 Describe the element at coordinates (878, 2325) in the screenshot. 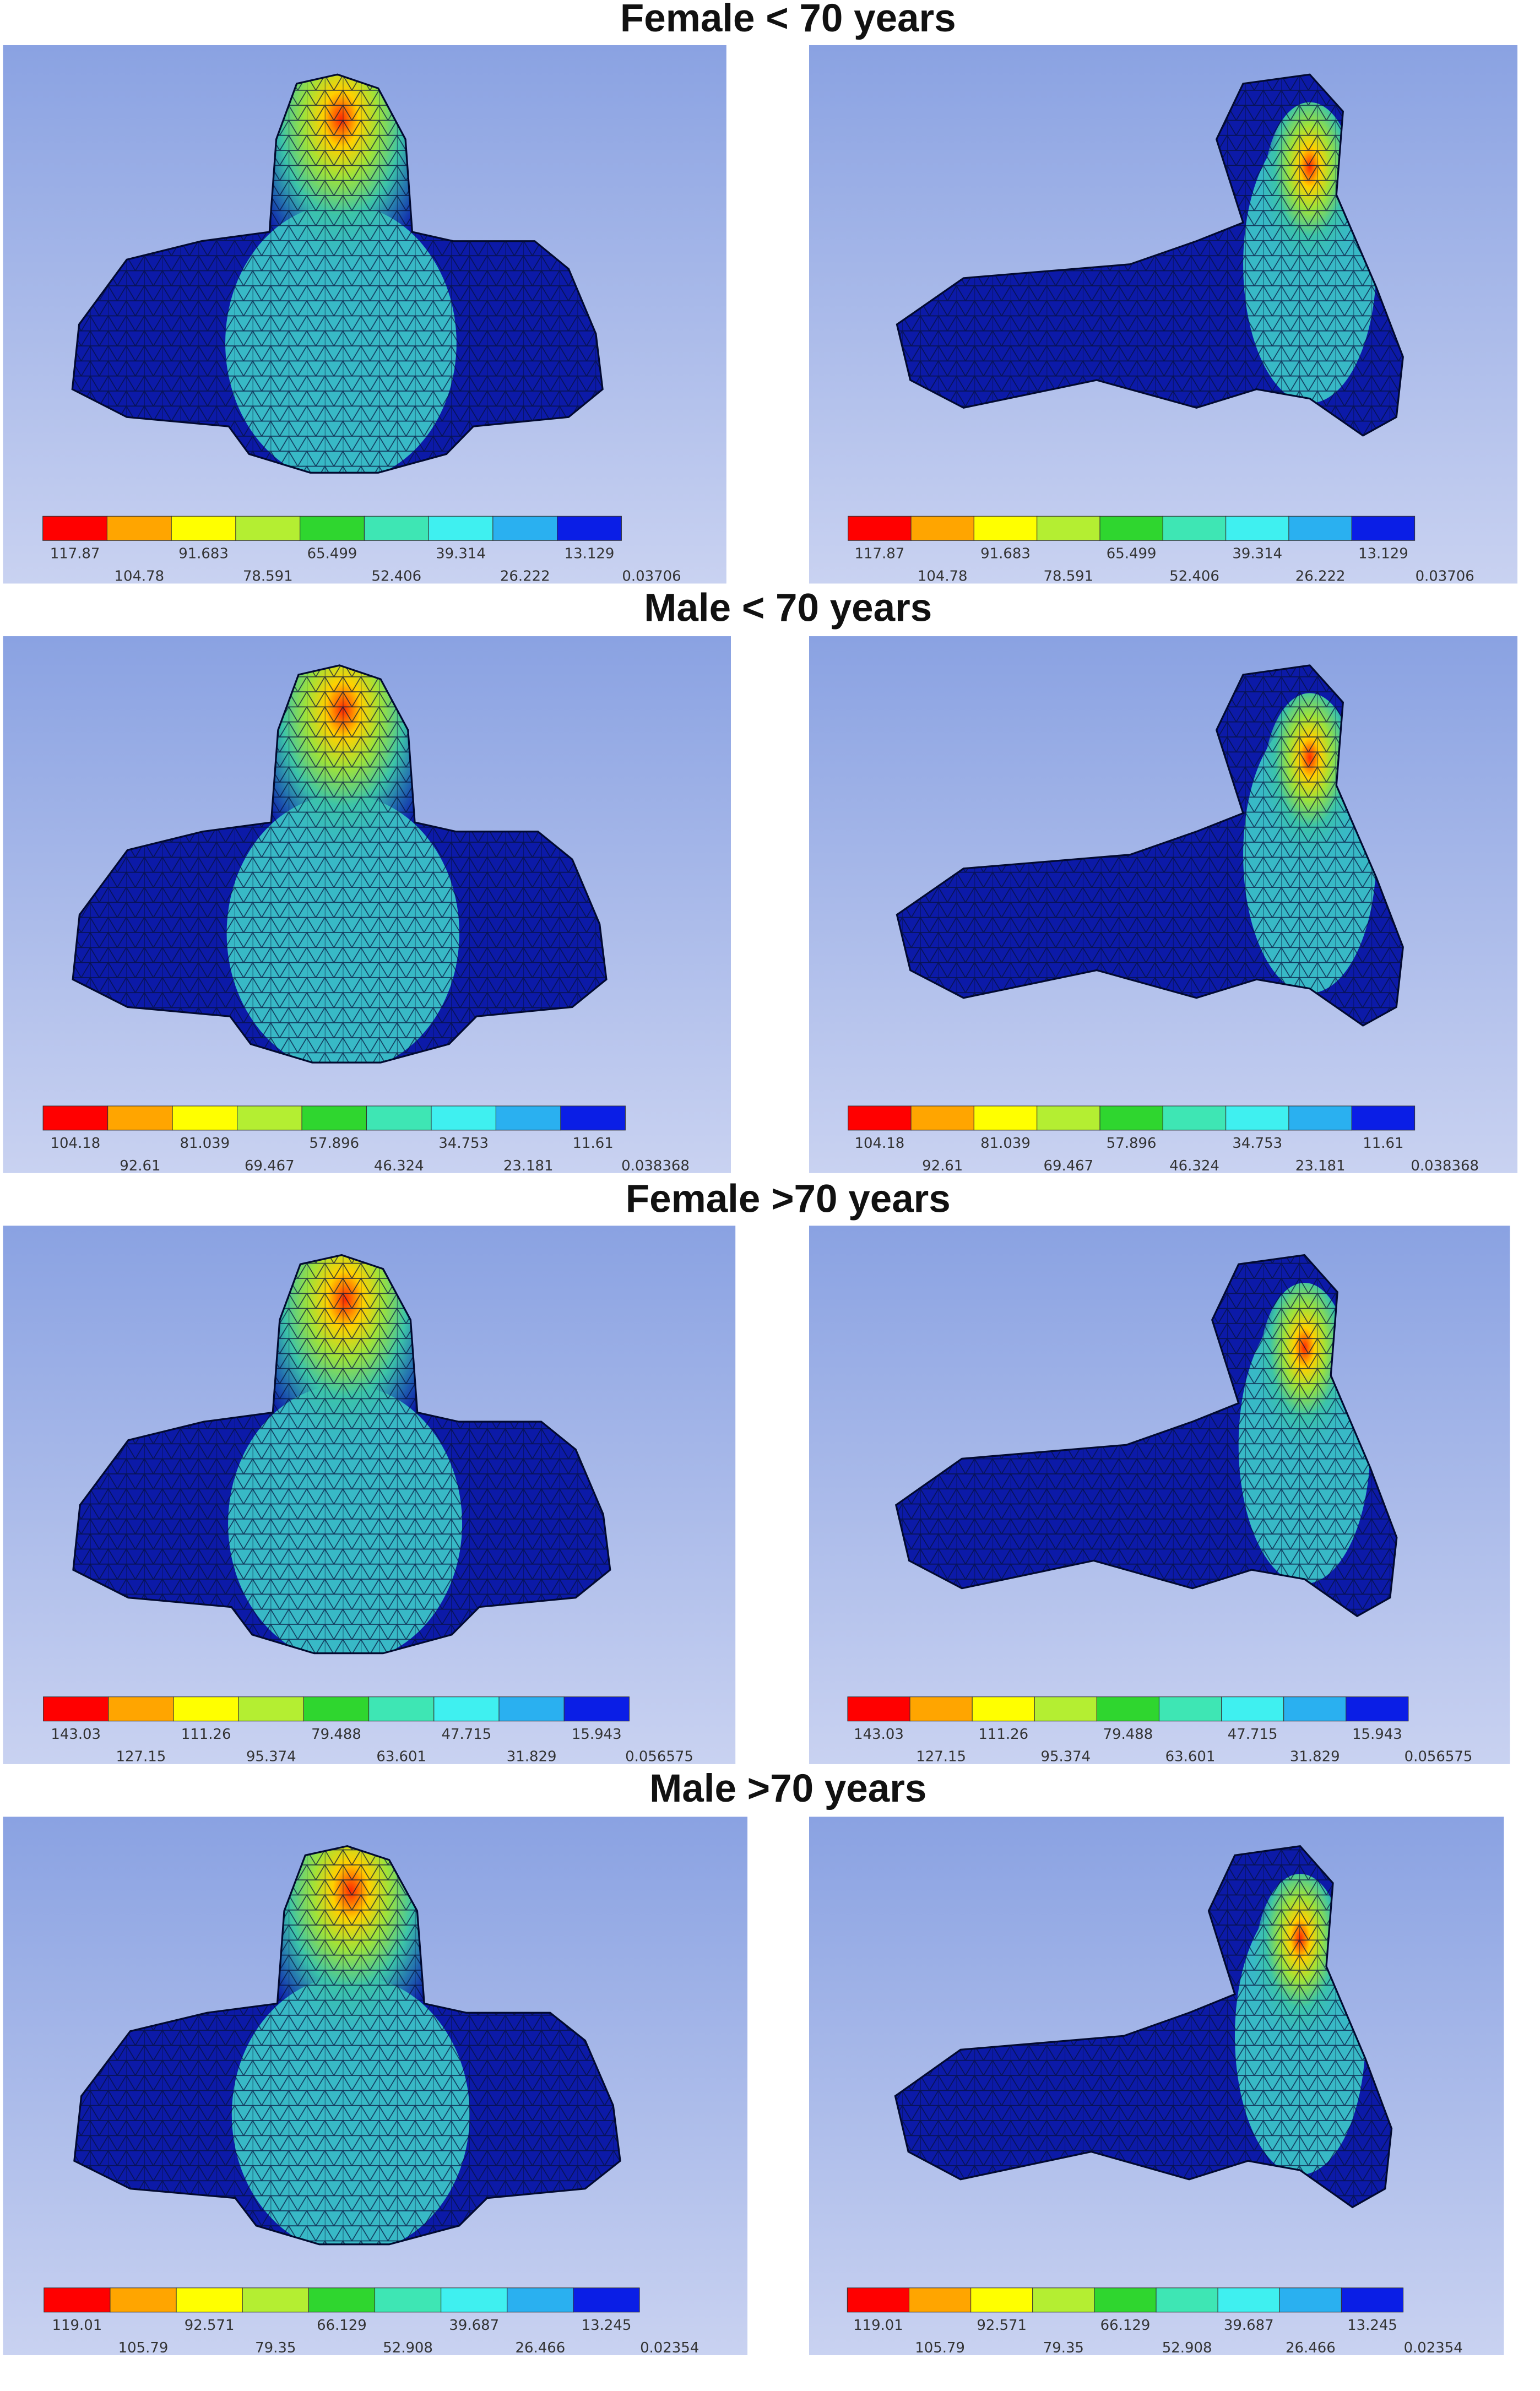

I see `colorbar-label: 119.01` at that location.